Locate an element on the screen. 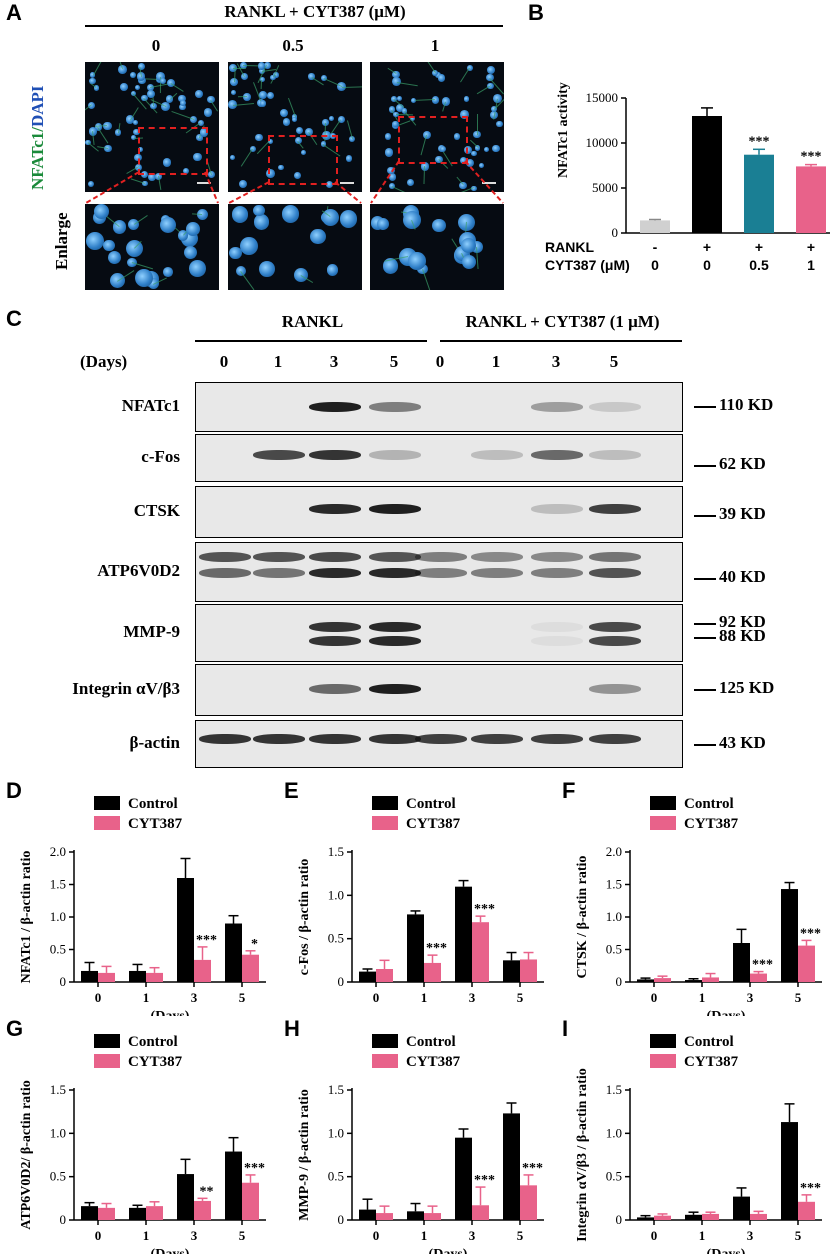 Image resolution: width=837 pixels, height=1257 pixels. cyt-row-label: CYT387 (μM) is located at coordinates (587, 265).